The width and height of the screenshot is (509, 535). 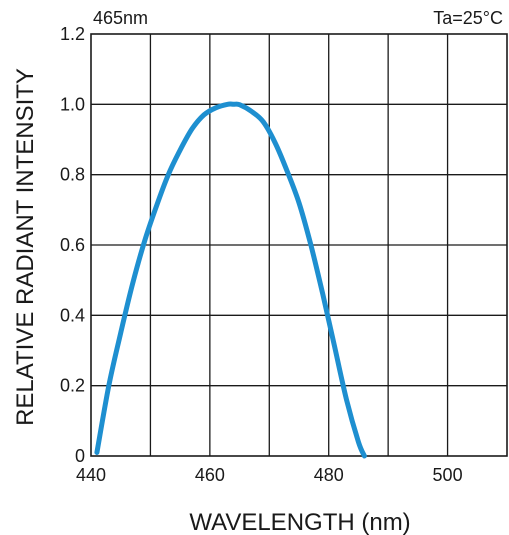 What do you see at coordinates (72, 245) in the screenshot?
I see `y-tick-label: 0.6` at bounding box center [72, 245].